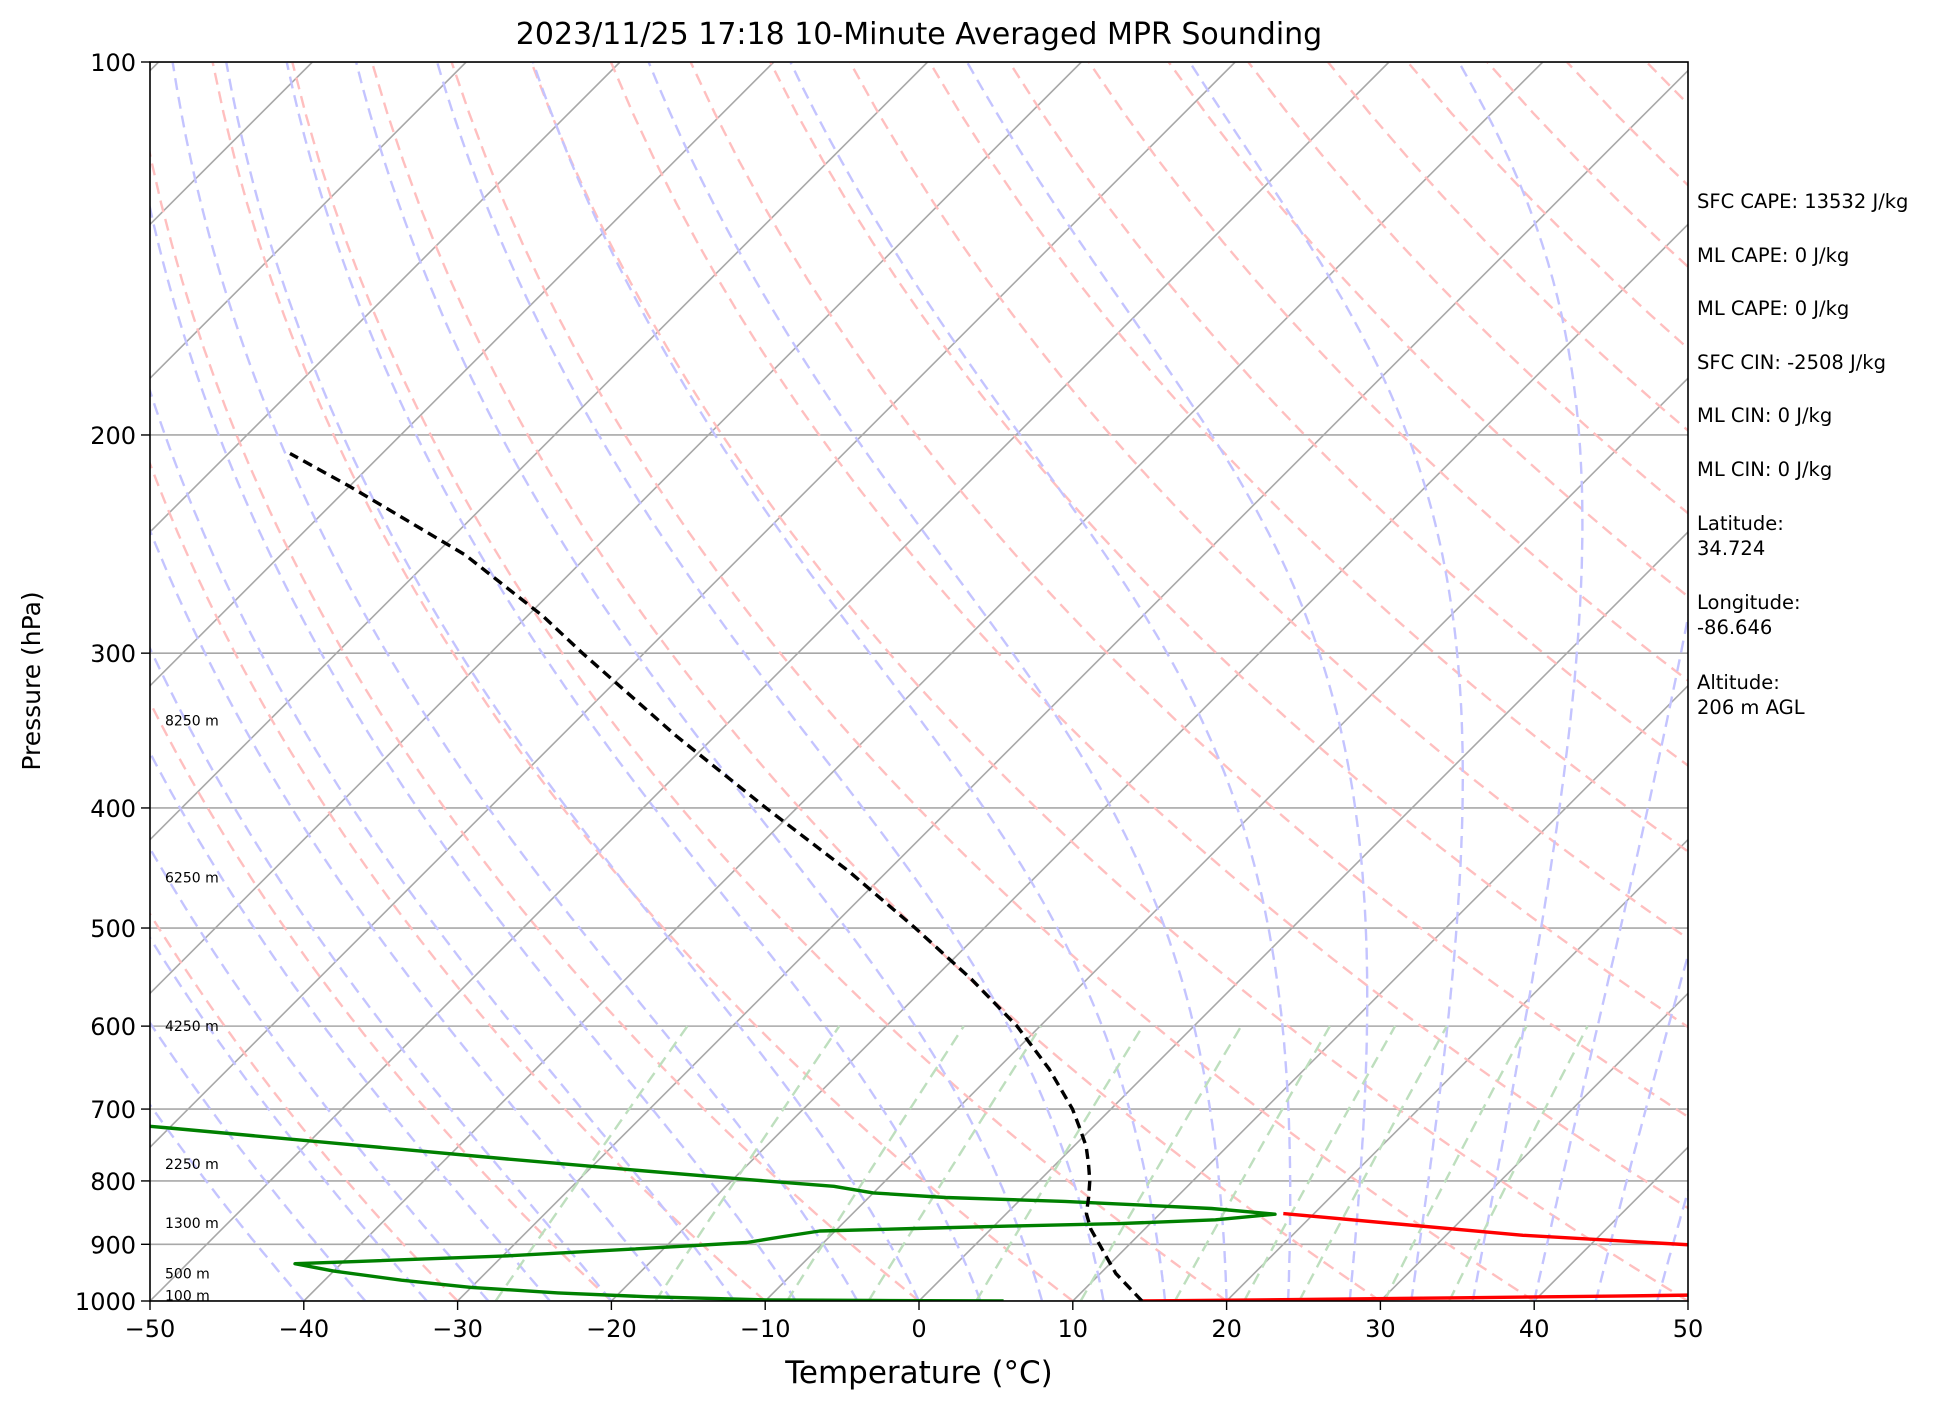 This screenshot has height=1410, width=1950. What do you see at coordinates (1073, 1329) in the screenshot?
I see `x-tick-label: 10` at bounding box center [1073, 1329].